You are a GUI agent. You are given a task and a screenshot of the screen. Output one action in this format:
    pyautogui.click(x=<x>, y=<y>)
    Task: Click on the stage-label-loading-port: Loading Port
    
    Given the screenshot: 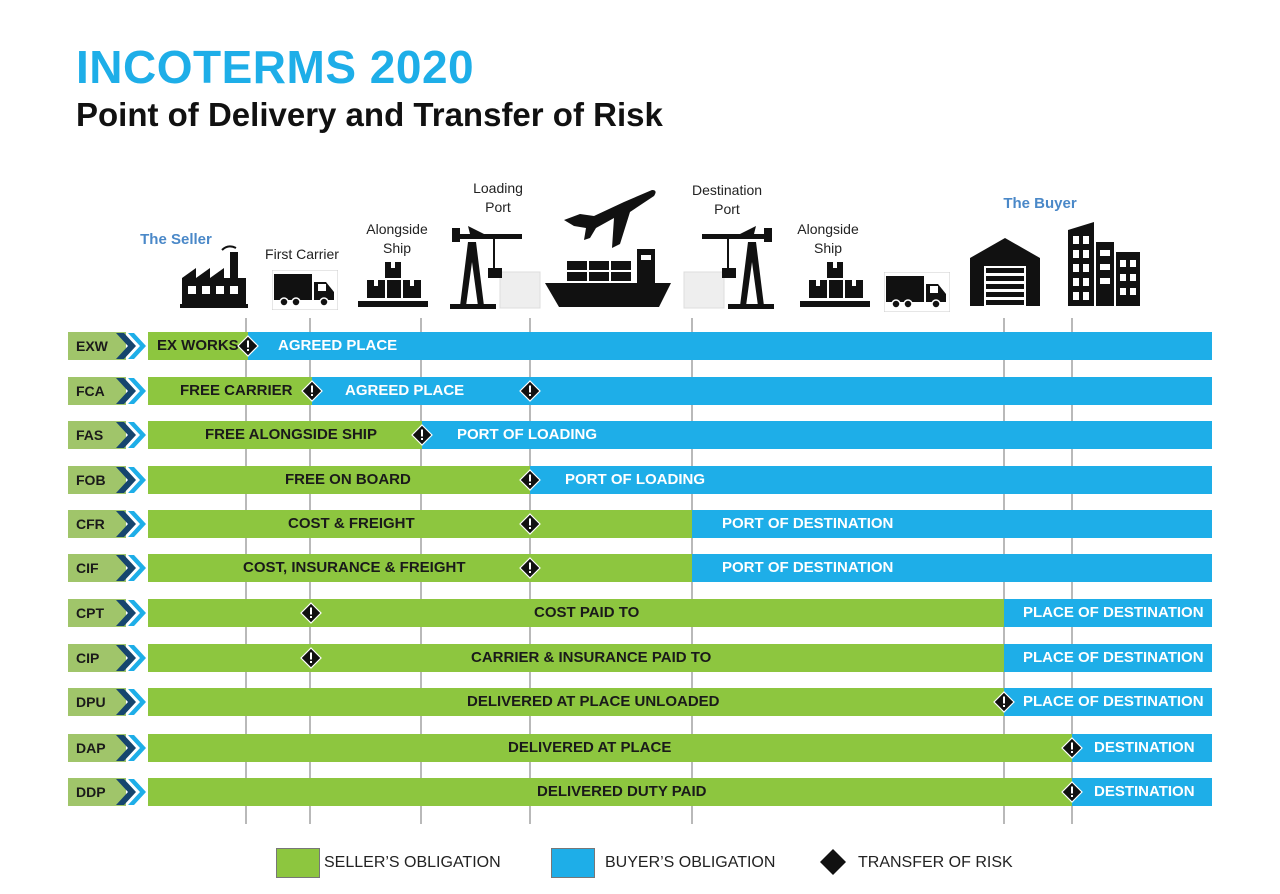 What is the action you would take?
    pyautogui.click(x=498, y=197)
    